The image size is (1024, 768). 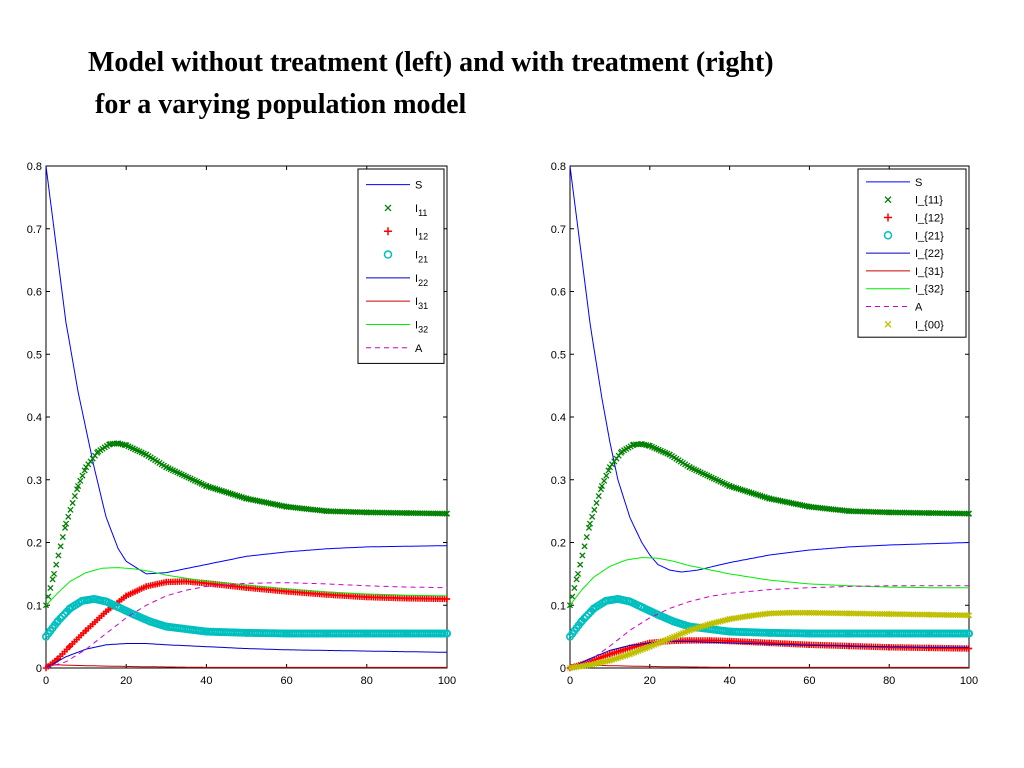 I want to click on legend-label-i31: I_{31}, so click(x=929, y=272).